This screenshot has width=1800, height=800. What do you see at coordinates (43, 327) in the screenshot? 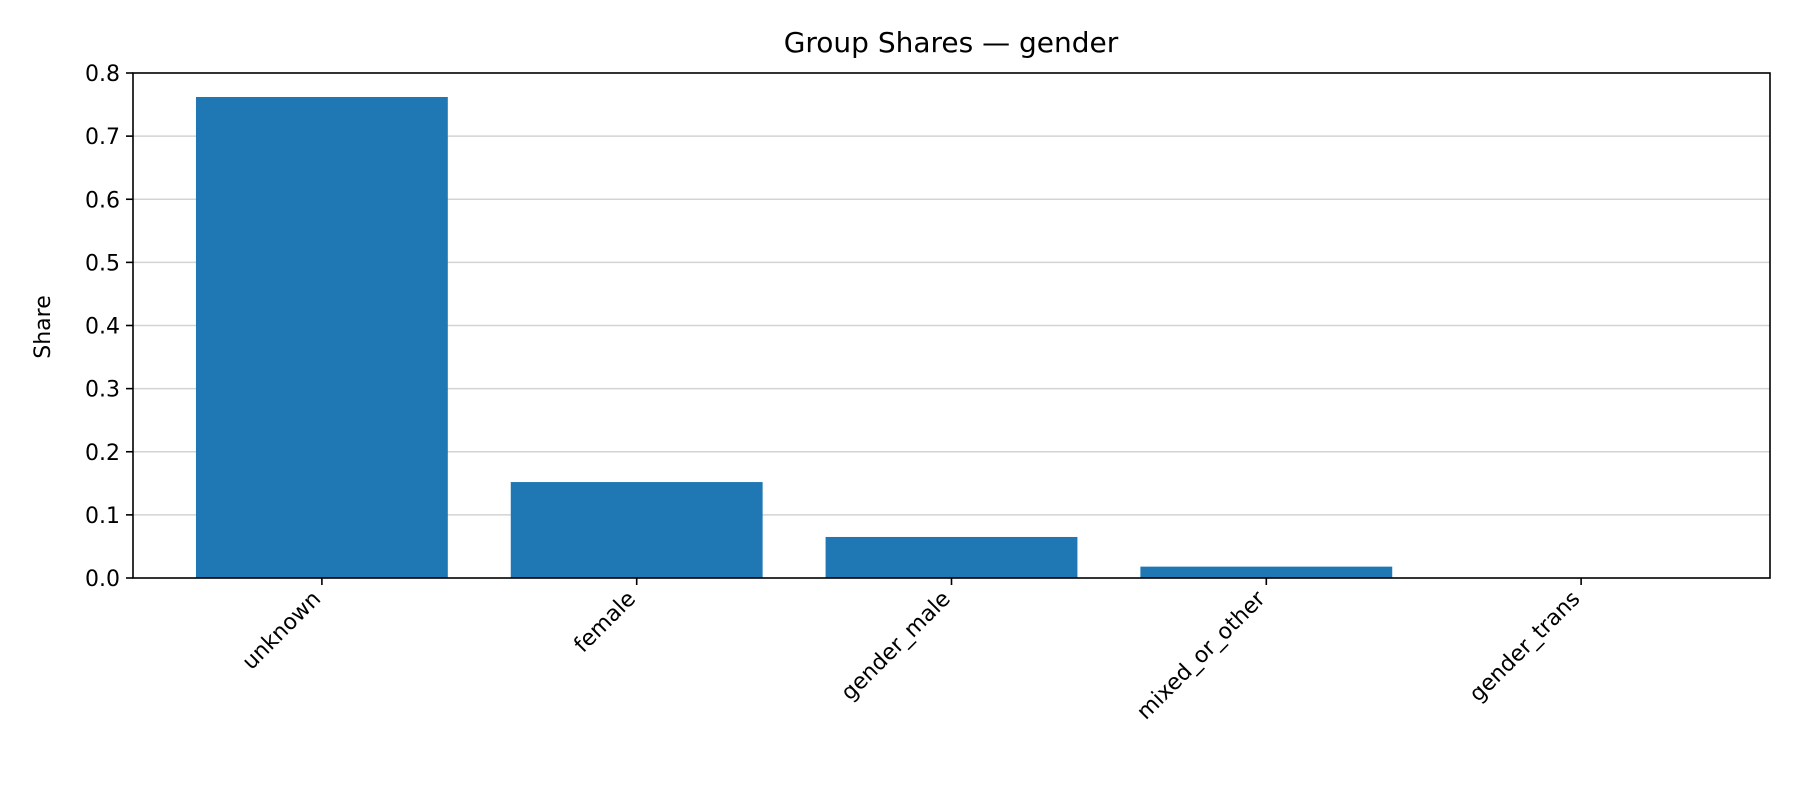
I see `y-axis-label: Share` at bounding box center [43, 327].